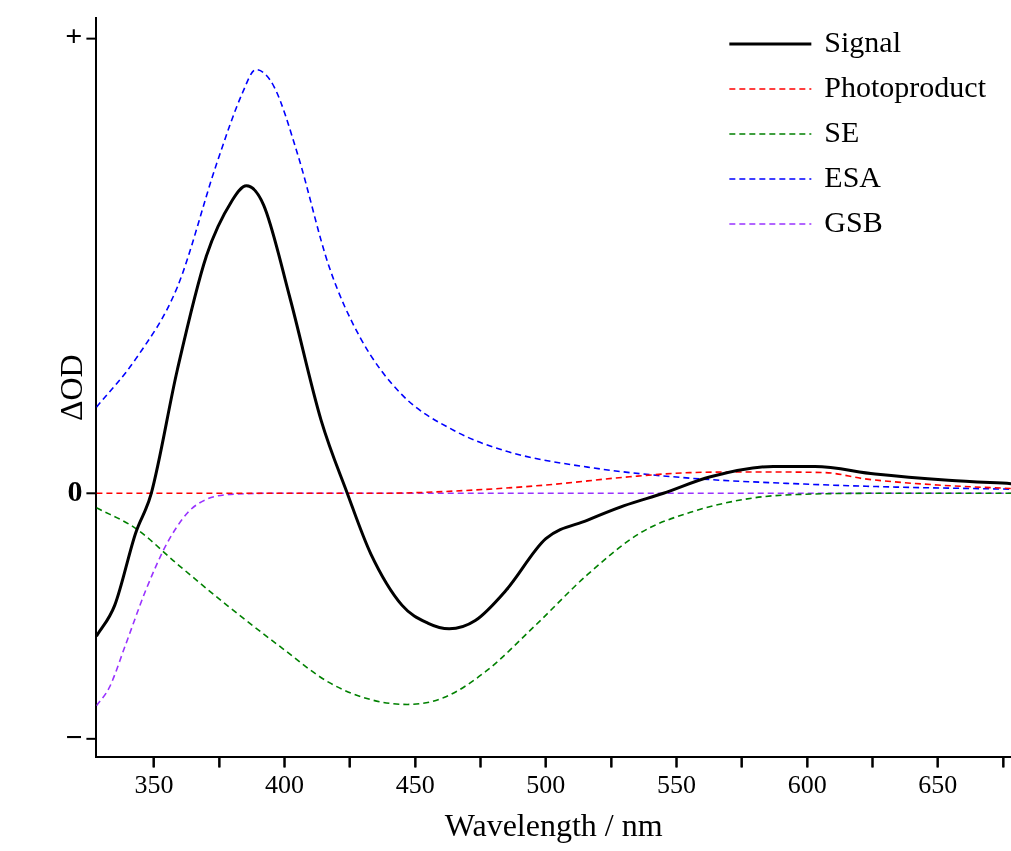 The width and height of the screenshot is (1011, 851). Describe the element at coordinates (75, 491) in the screenshot. I see `text: 0` at that location.